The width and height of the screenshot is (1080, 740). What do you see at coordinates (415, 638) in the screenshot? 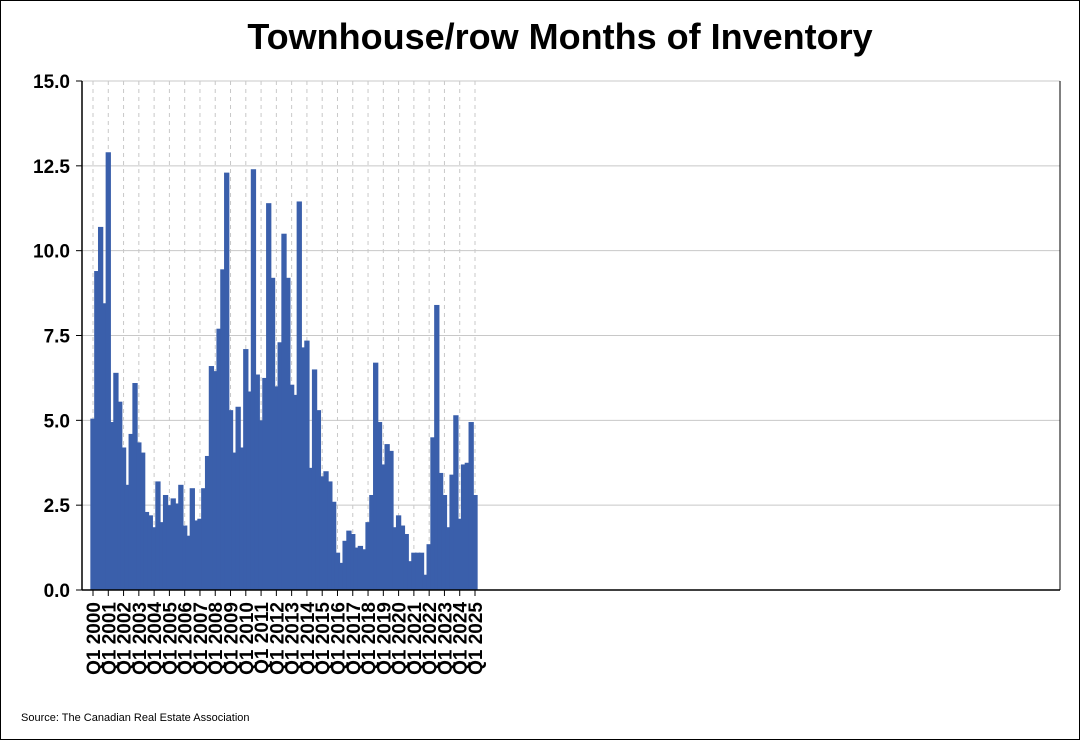
I see `x-tick-label: Q1 2021` at bounding box center [415, 638].